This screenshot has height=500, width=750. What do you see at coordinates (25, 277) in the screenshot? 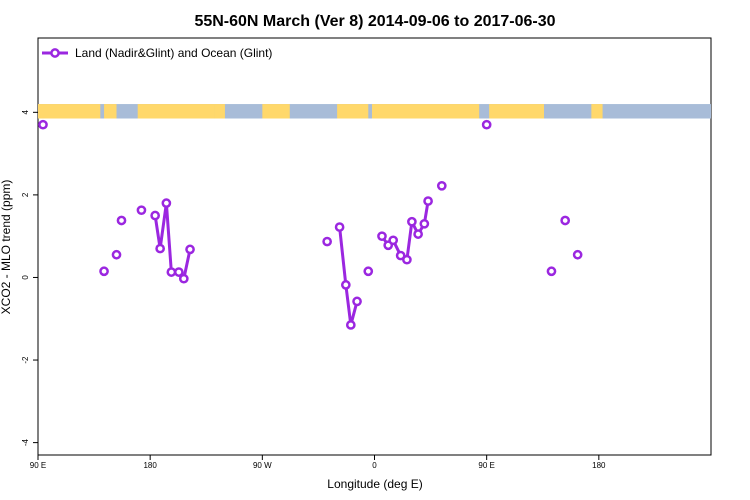
I see `y-tick-label: 0` at bounding box center [25, 277].